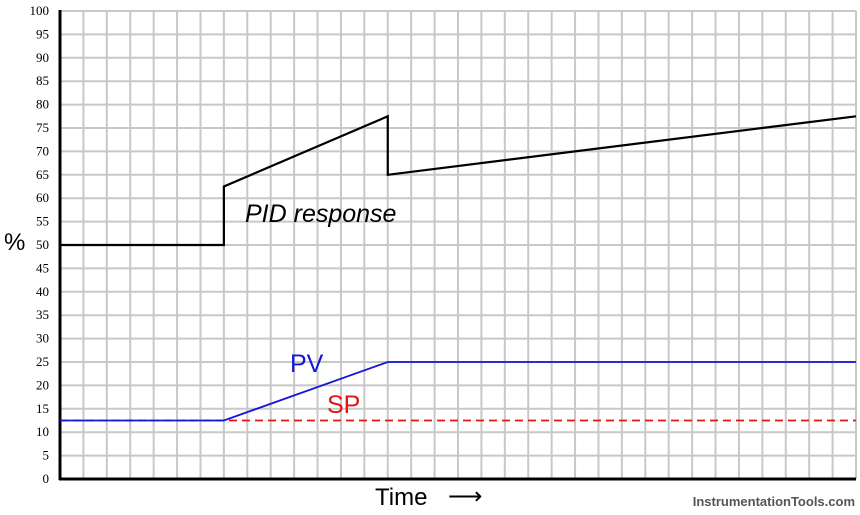 This screenshot has height=515, width=860. Describe the element at coordinates (774, 501) in the screenshot. I see `watermark-text: InstrumentationTools.com` at that location.